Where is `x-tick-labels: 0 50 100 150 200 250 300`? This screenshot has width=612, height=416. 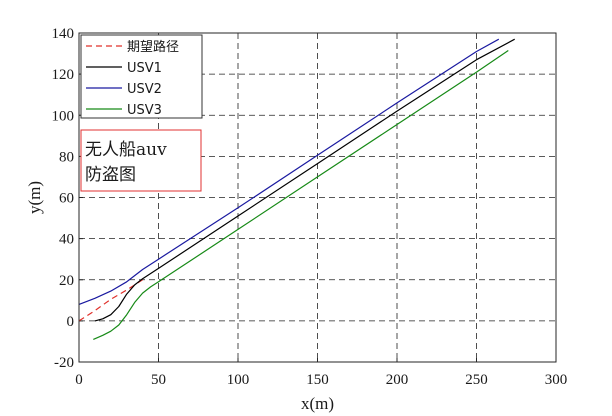
x-tick-labels: 0 50 100 150 200 250 300 is located at coordinates (321, 380).